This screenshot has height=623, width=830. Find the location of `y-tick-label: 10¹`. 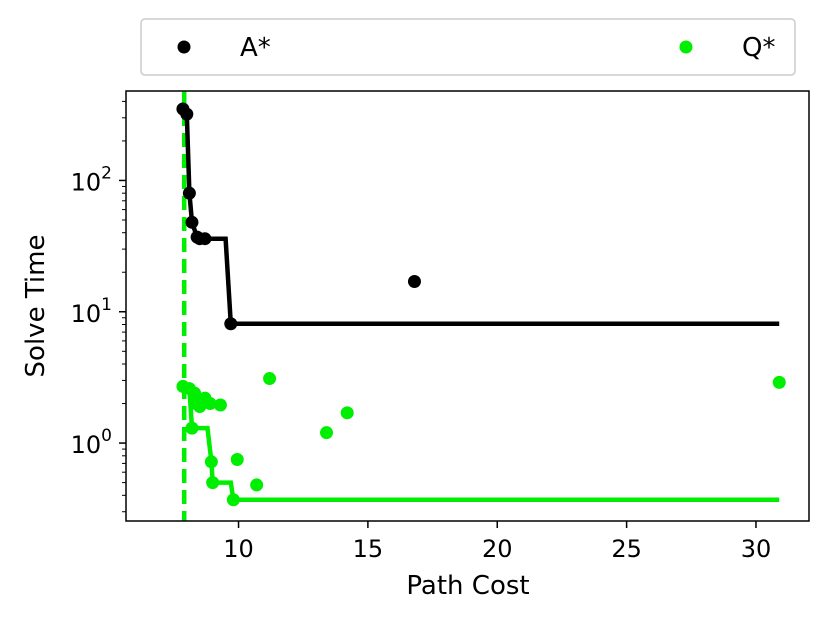

y-tick-label: 10¹ is located at coordinates (91, 311).